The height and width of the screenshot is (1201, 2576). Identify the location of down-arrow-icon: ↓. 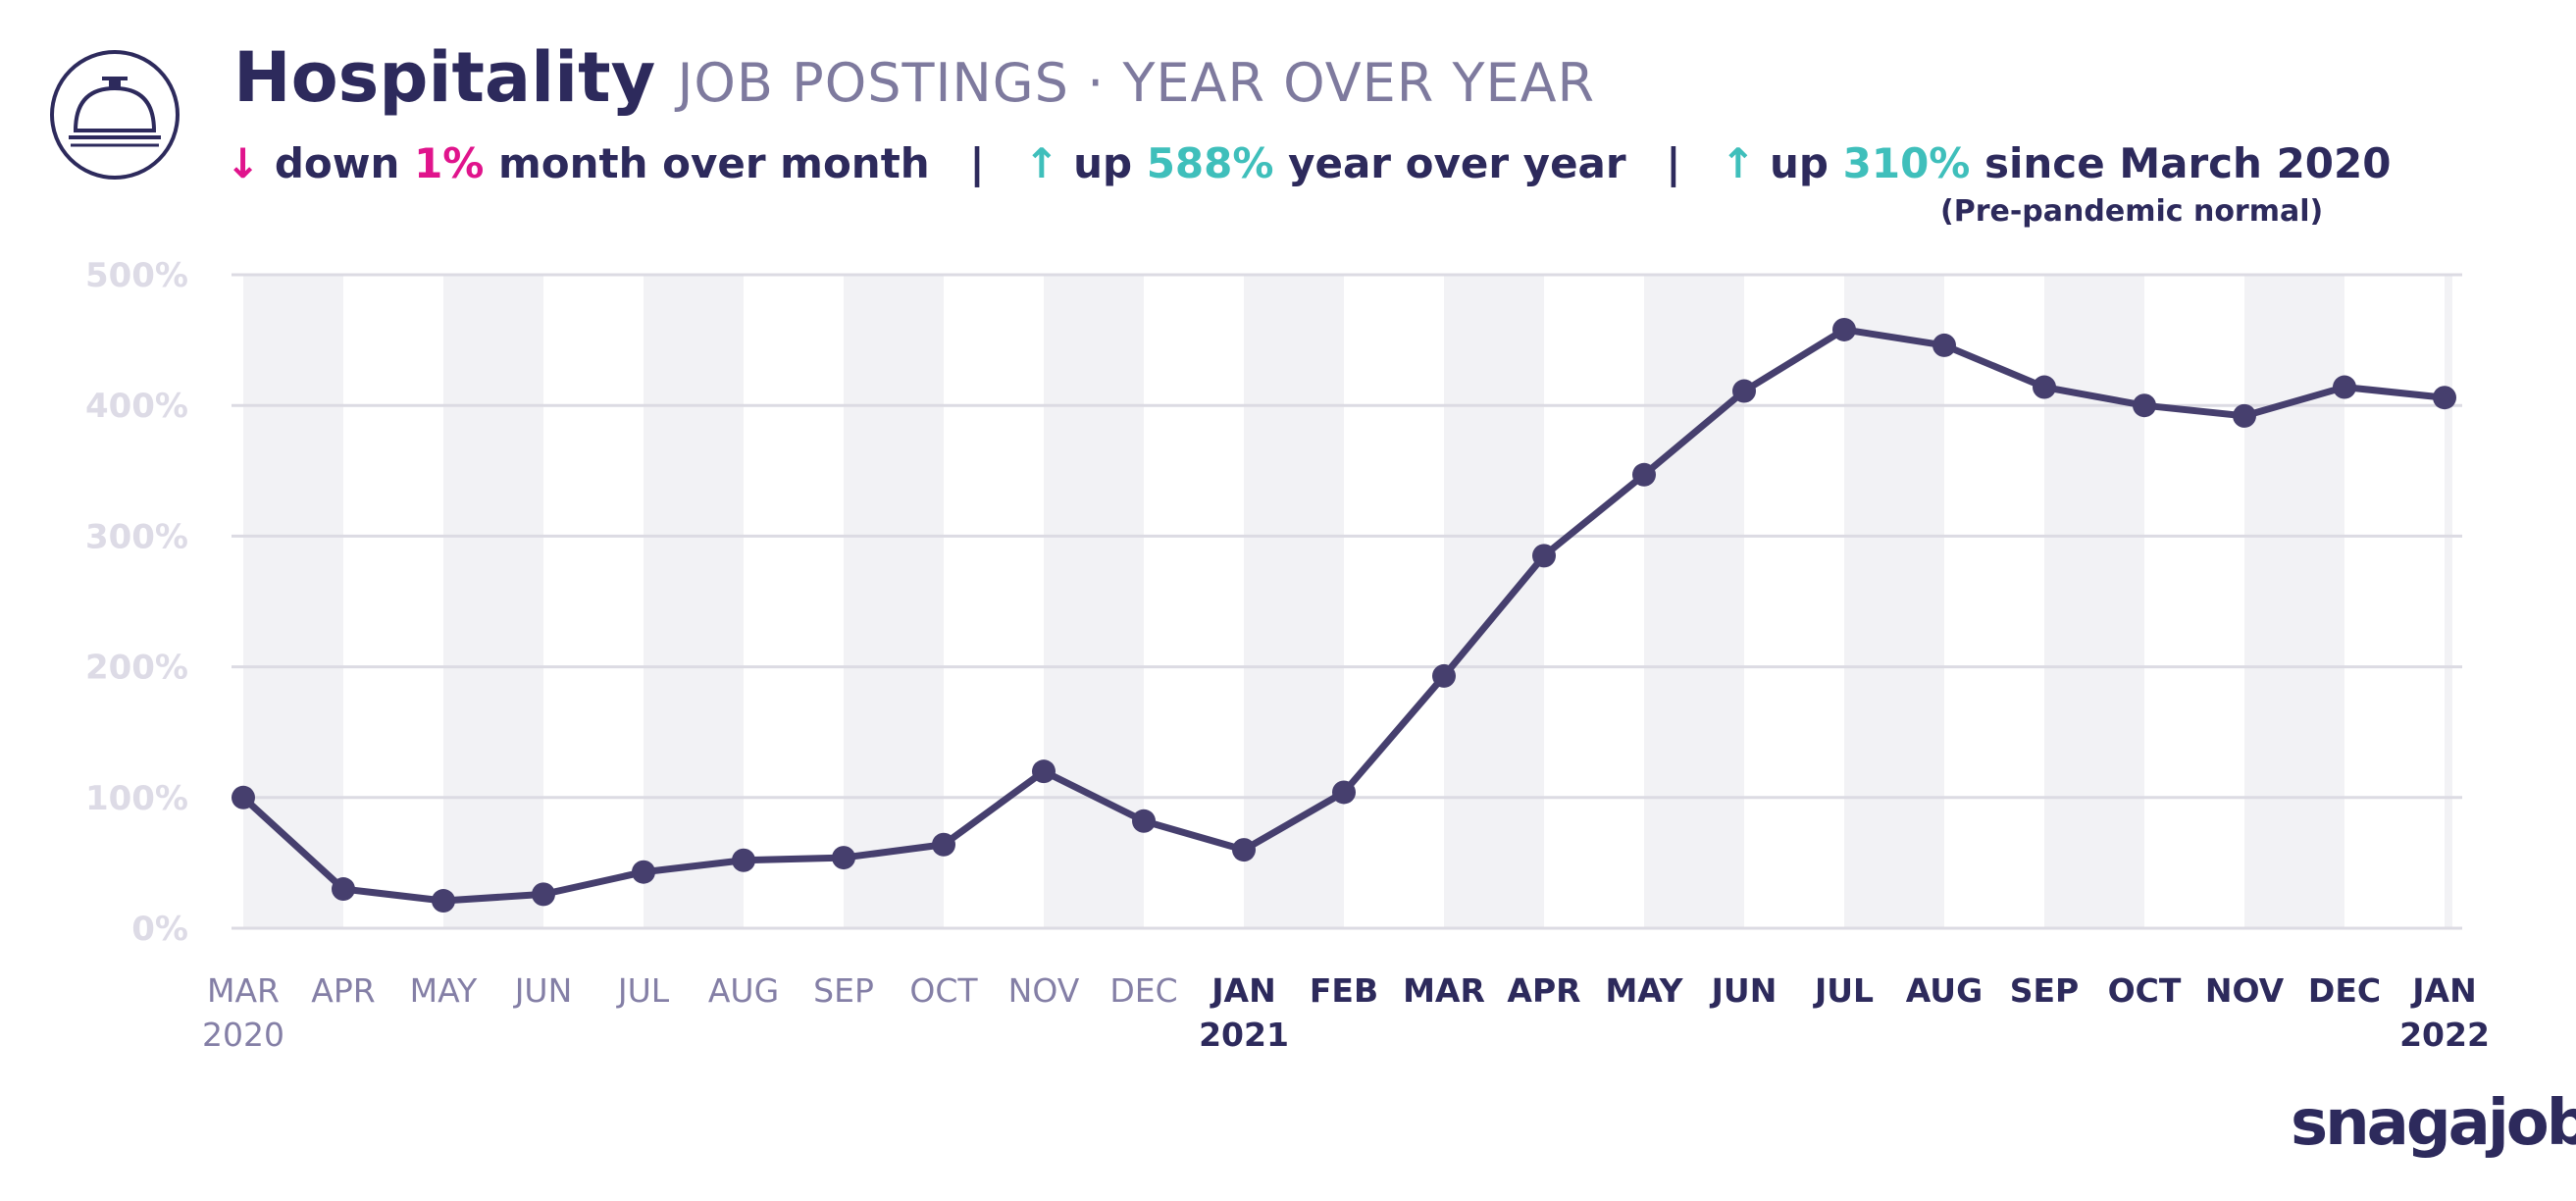
(243, 163).